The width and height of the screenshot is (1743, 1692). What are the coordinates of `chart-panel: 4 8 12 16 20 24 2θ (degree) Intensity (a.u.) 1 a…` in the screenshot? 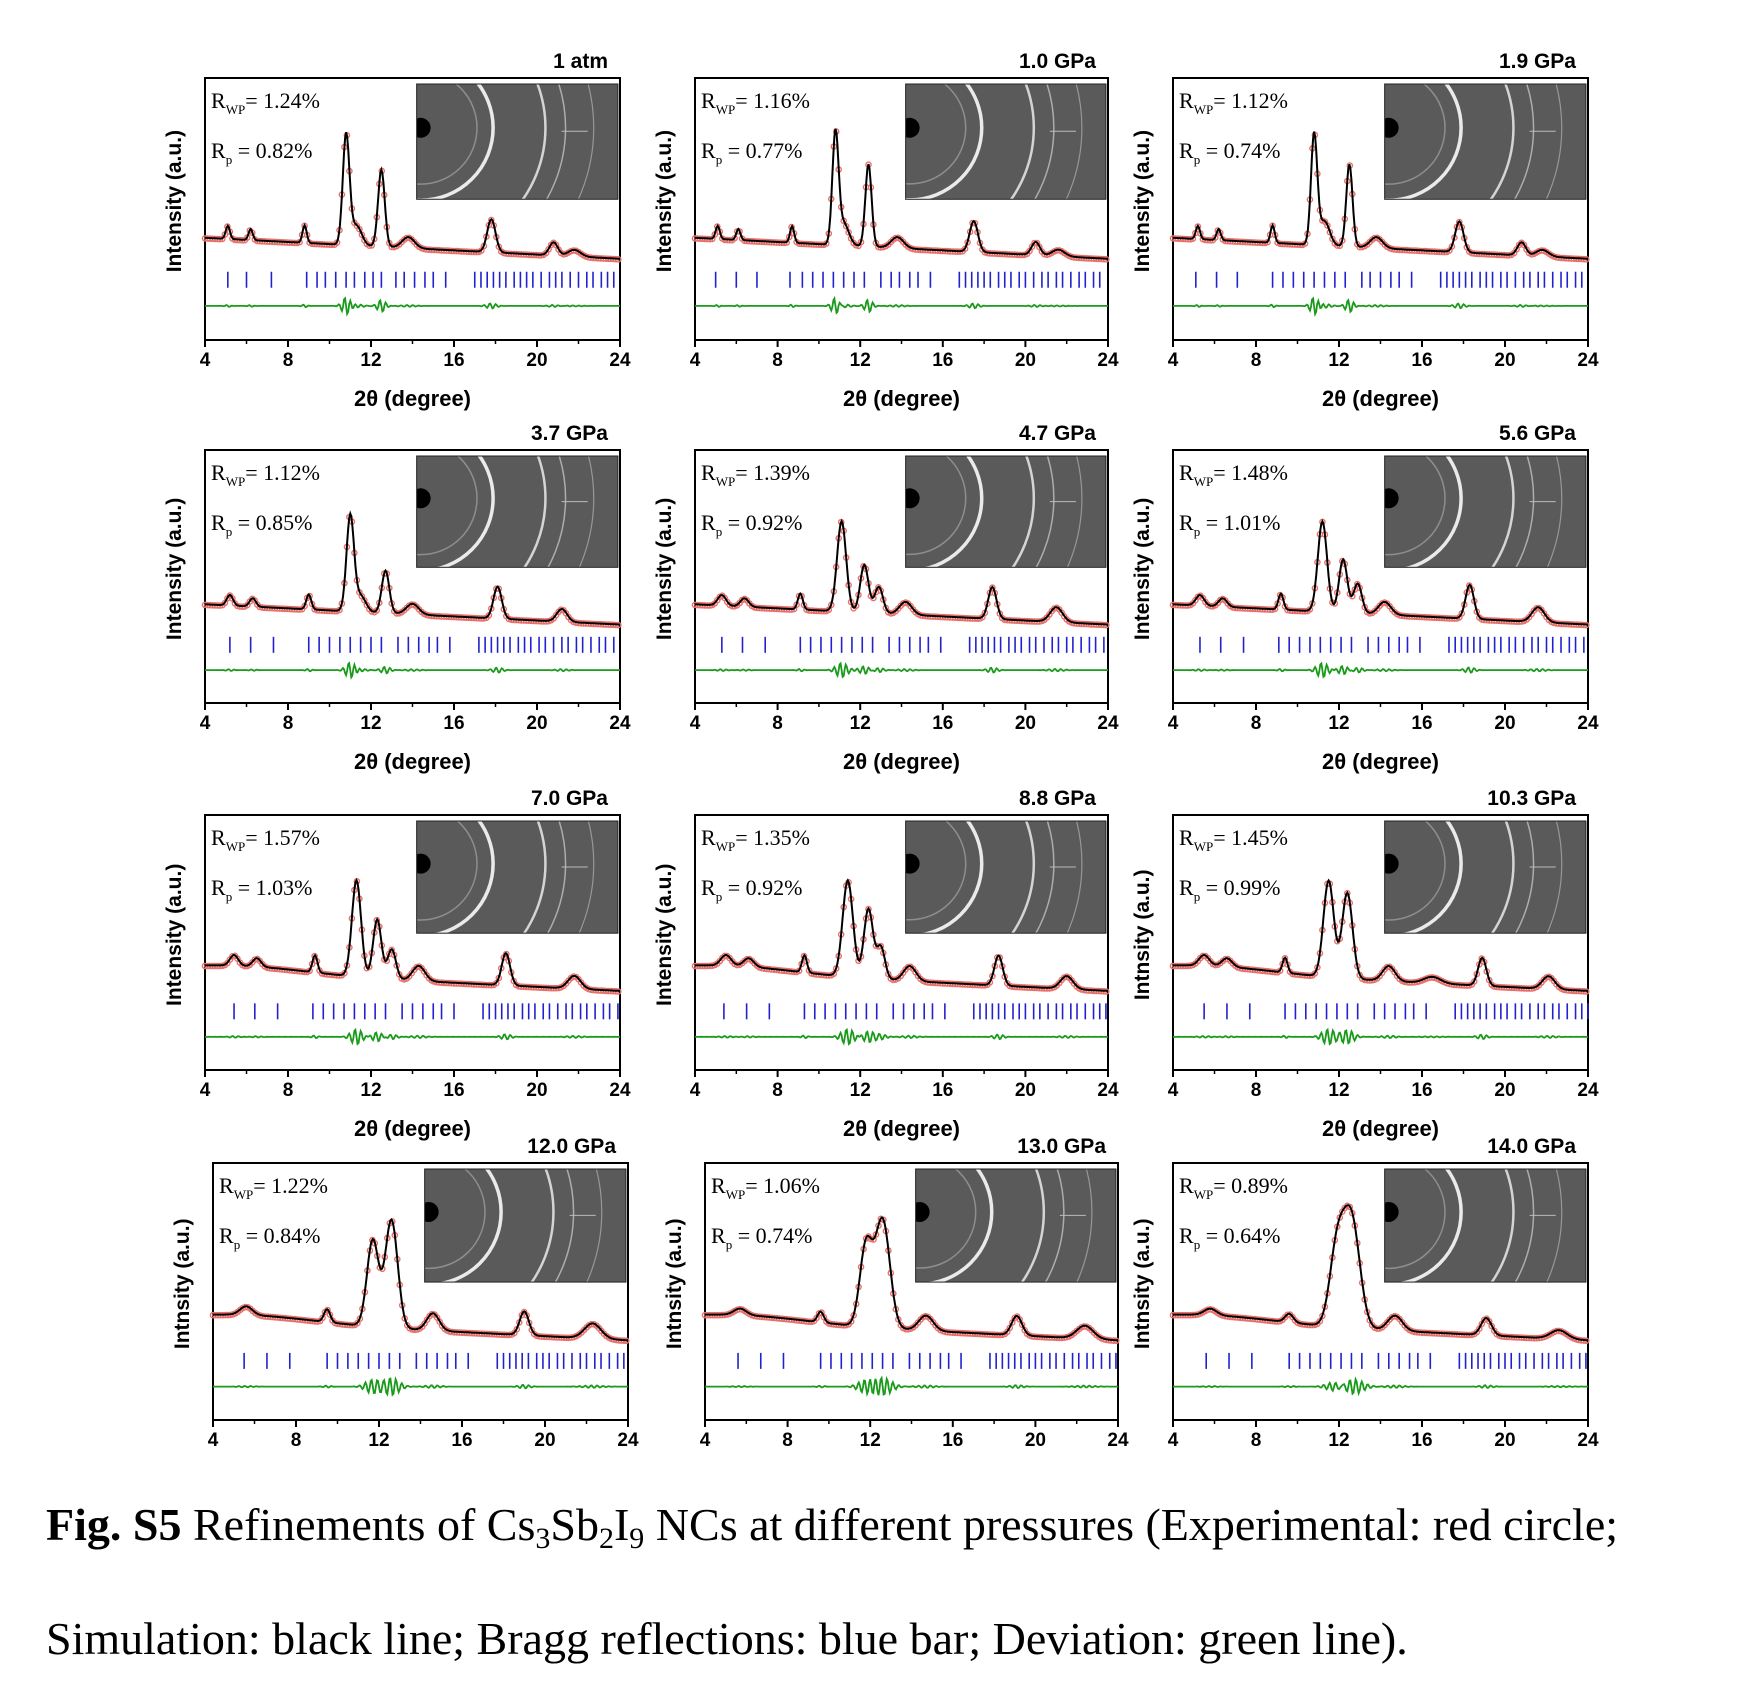 It's located at (397, 230).